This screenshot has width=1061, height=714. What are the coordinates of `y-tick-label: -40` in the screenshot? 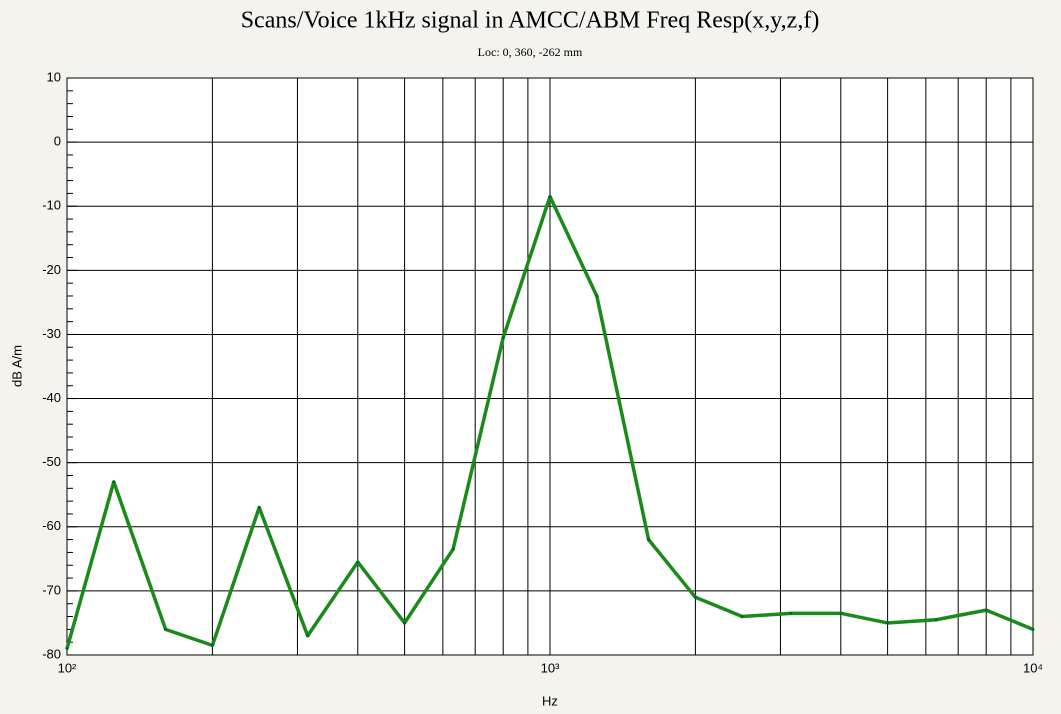 It's located at (51, 397).